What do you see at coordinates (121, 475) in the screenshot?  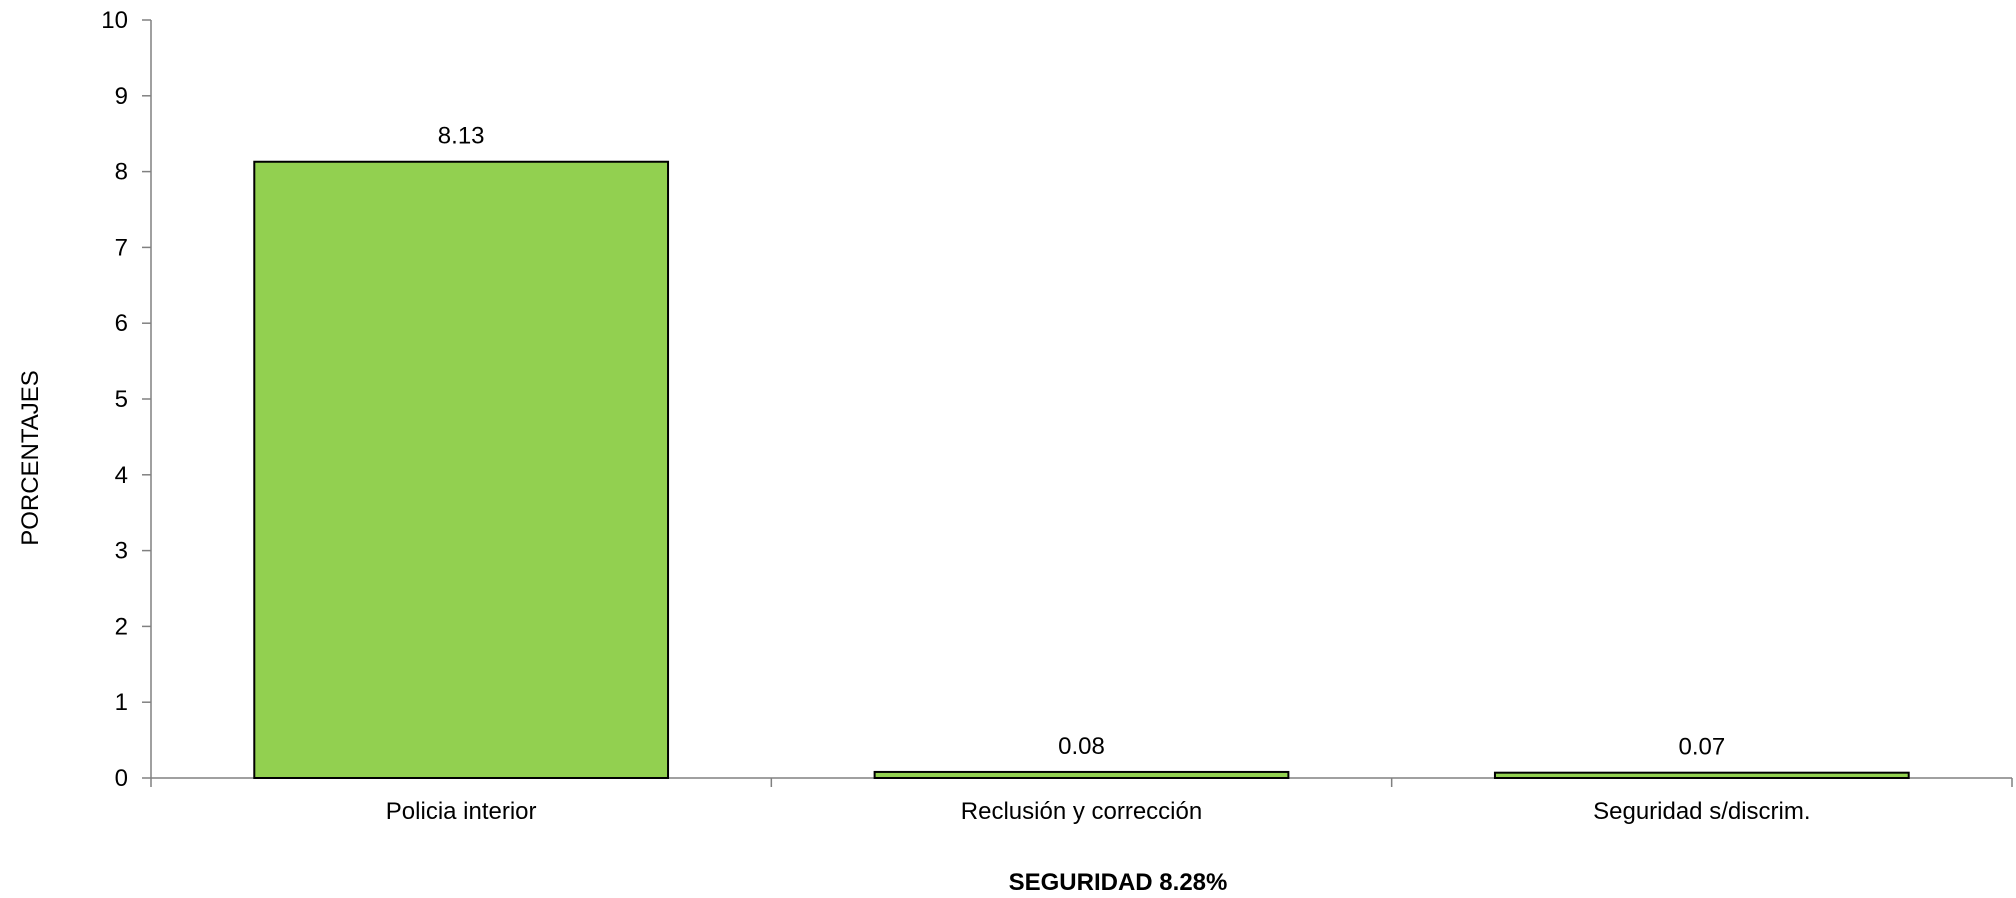 I see `y-tick-label: 4` at bounding box center [121, 475].